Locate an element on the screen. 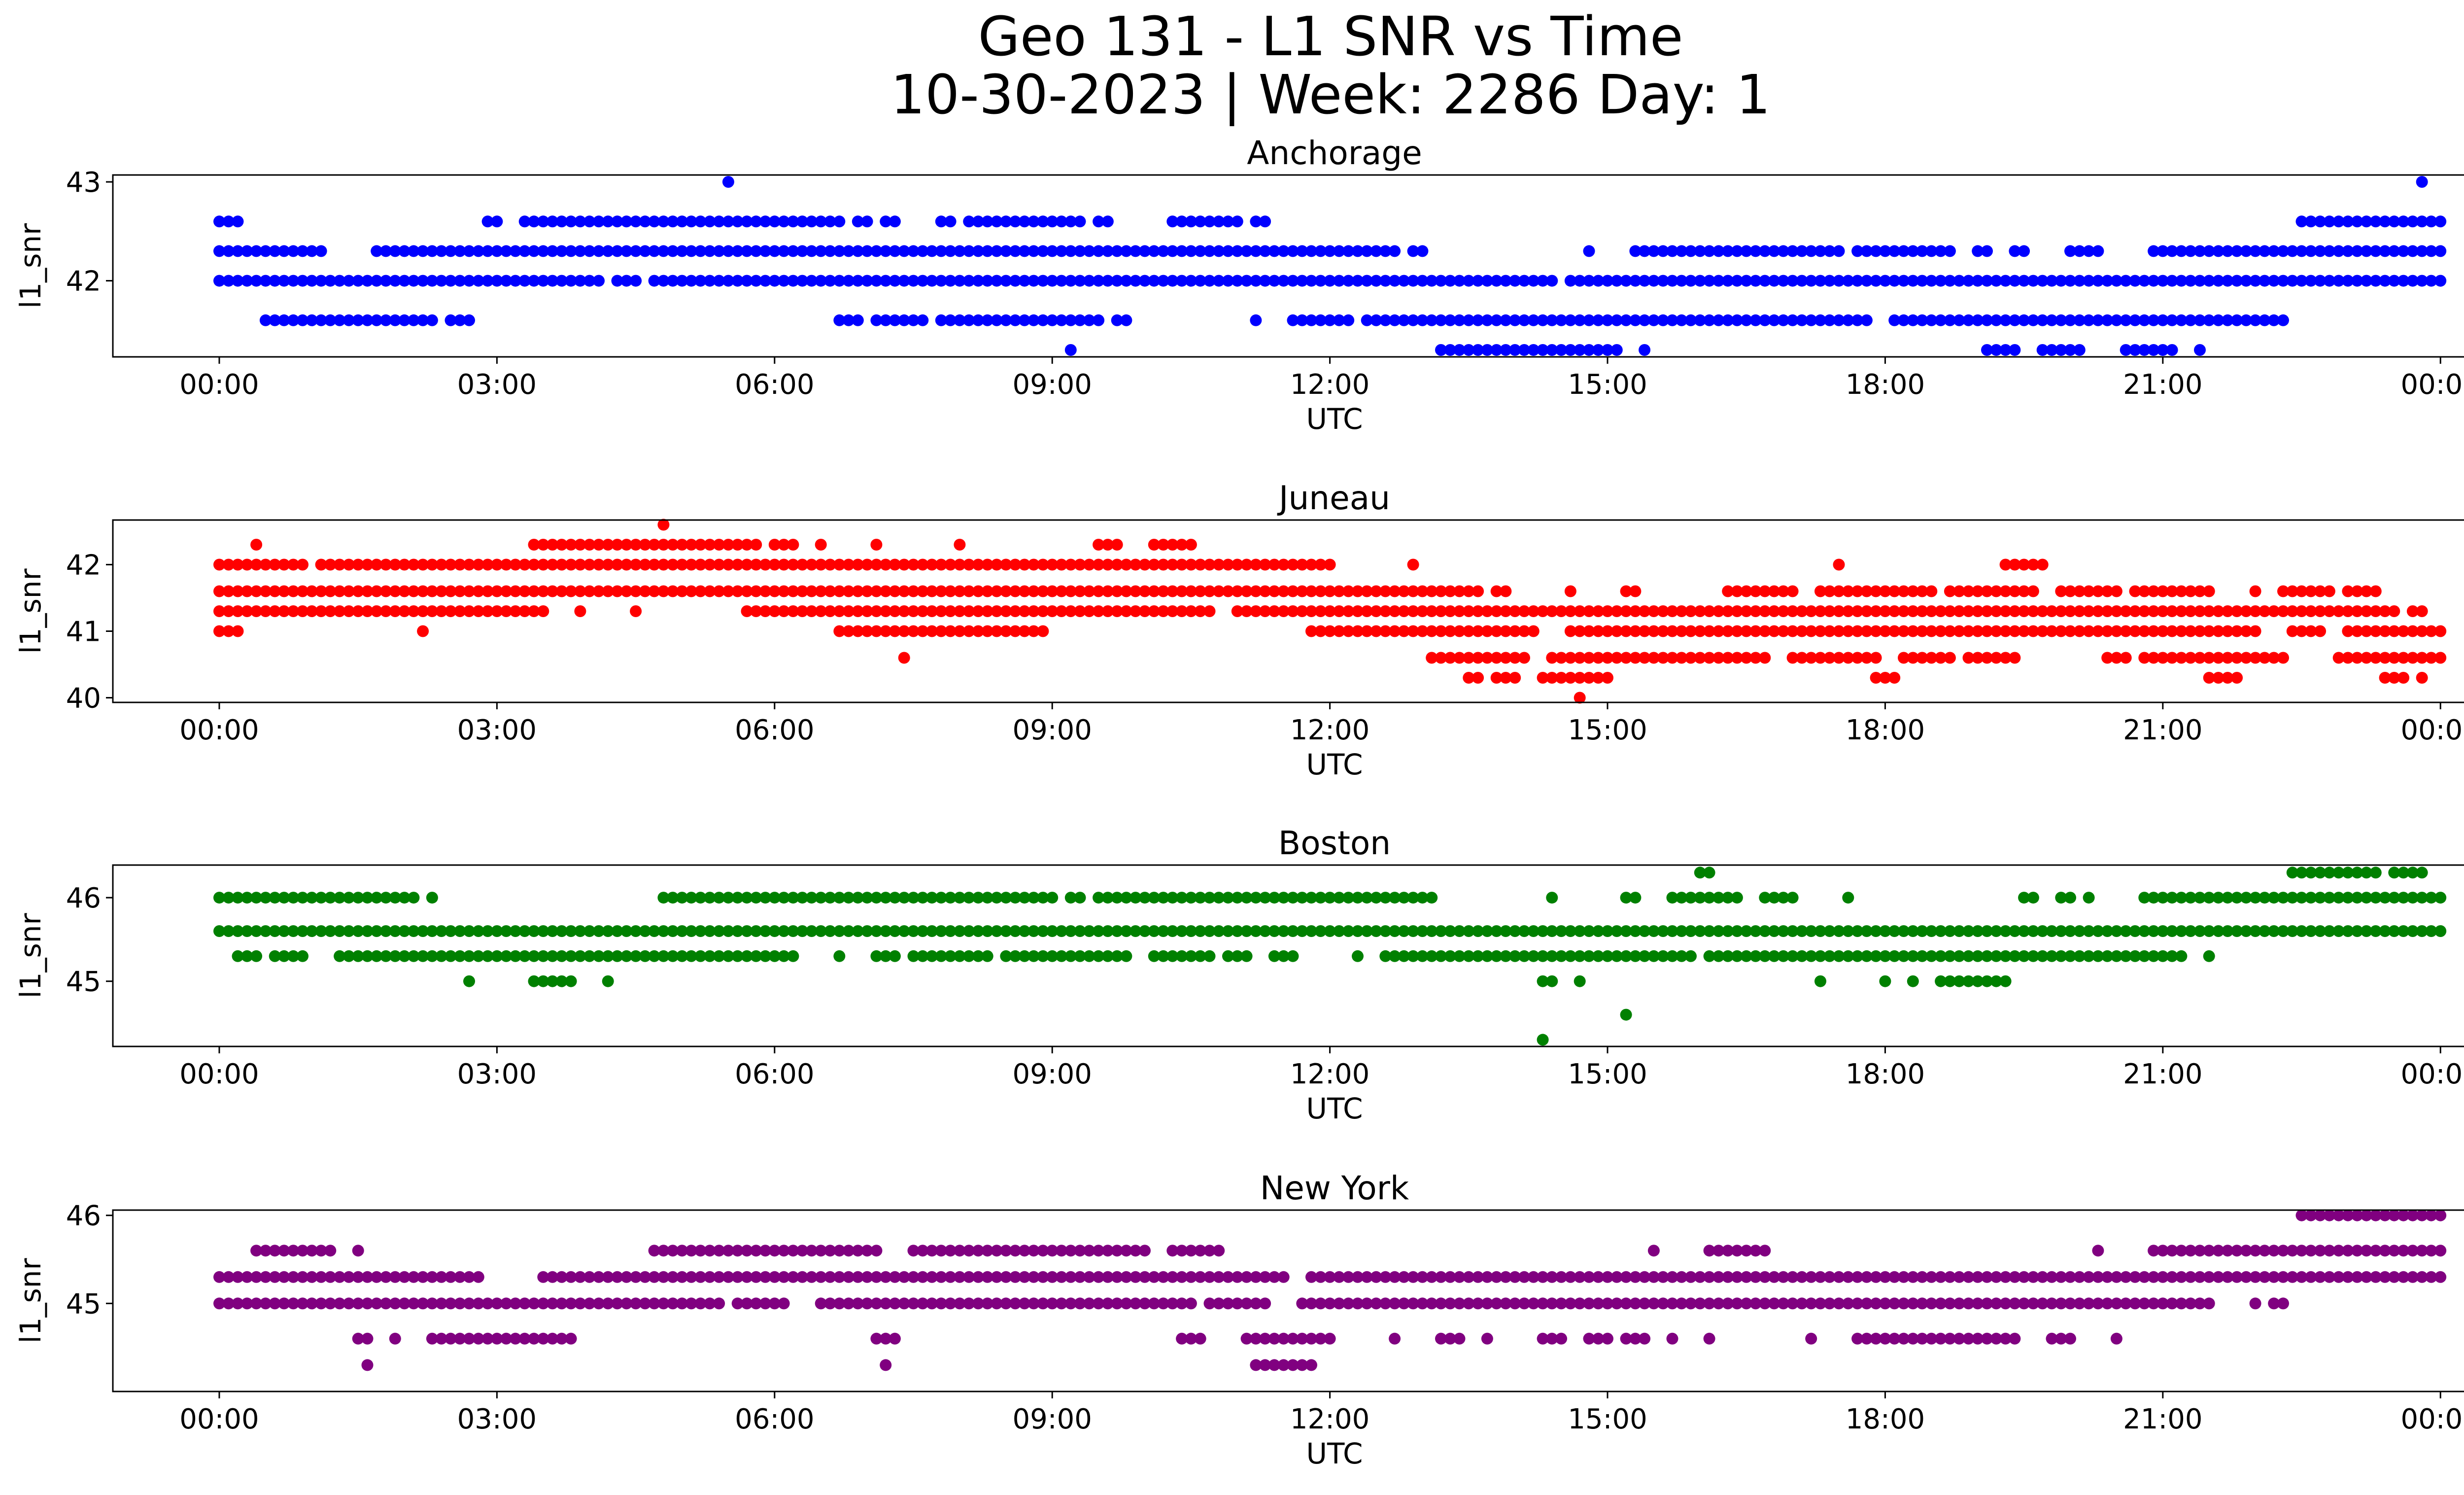 The height and width of the screenshot is (1495, 2464). x-tick-label: 09:00 is located at coordinates (1052, 1419).